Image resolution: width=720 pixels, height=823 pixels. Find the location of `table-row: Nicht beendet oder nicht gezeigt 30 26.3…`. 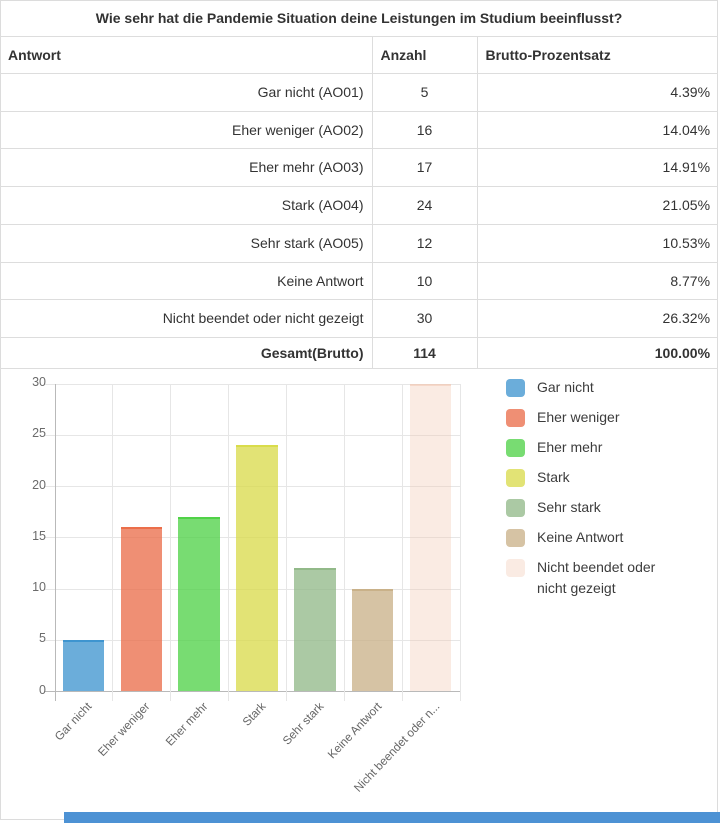

table-row: Nicht beendet oder nicht gezeigt 30 26.3… is located at coordinates (359, 318).